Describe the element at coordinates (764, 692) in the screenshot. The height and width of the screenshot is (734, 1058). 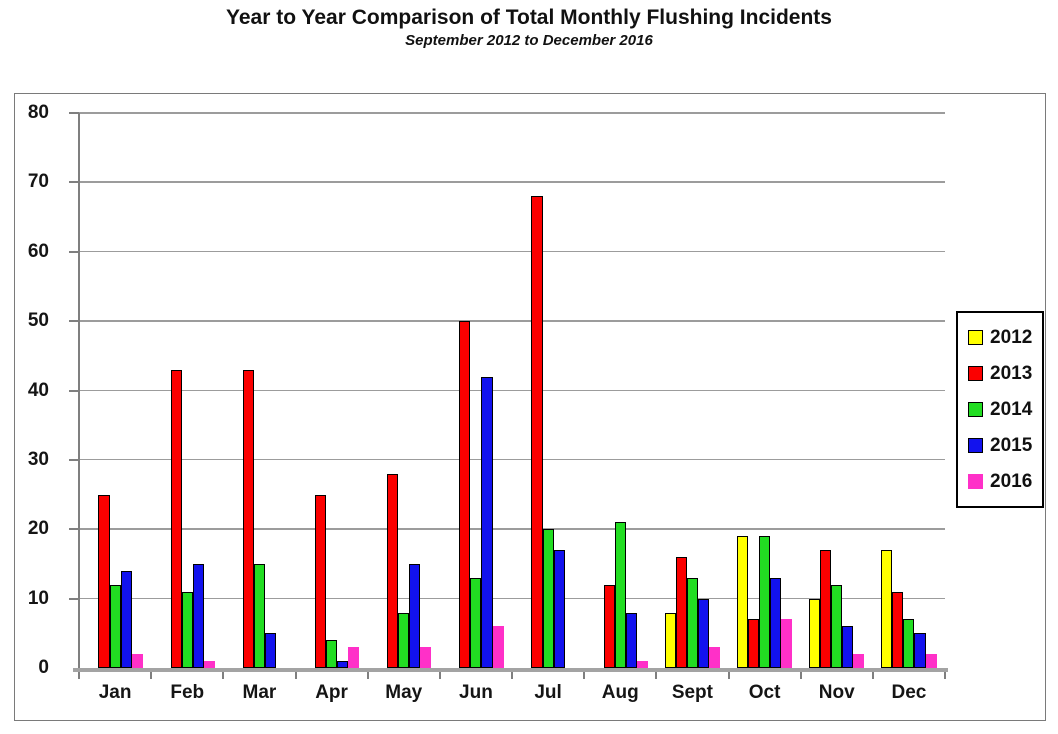
I see `x-tick-label-oct: Oct` at that location.